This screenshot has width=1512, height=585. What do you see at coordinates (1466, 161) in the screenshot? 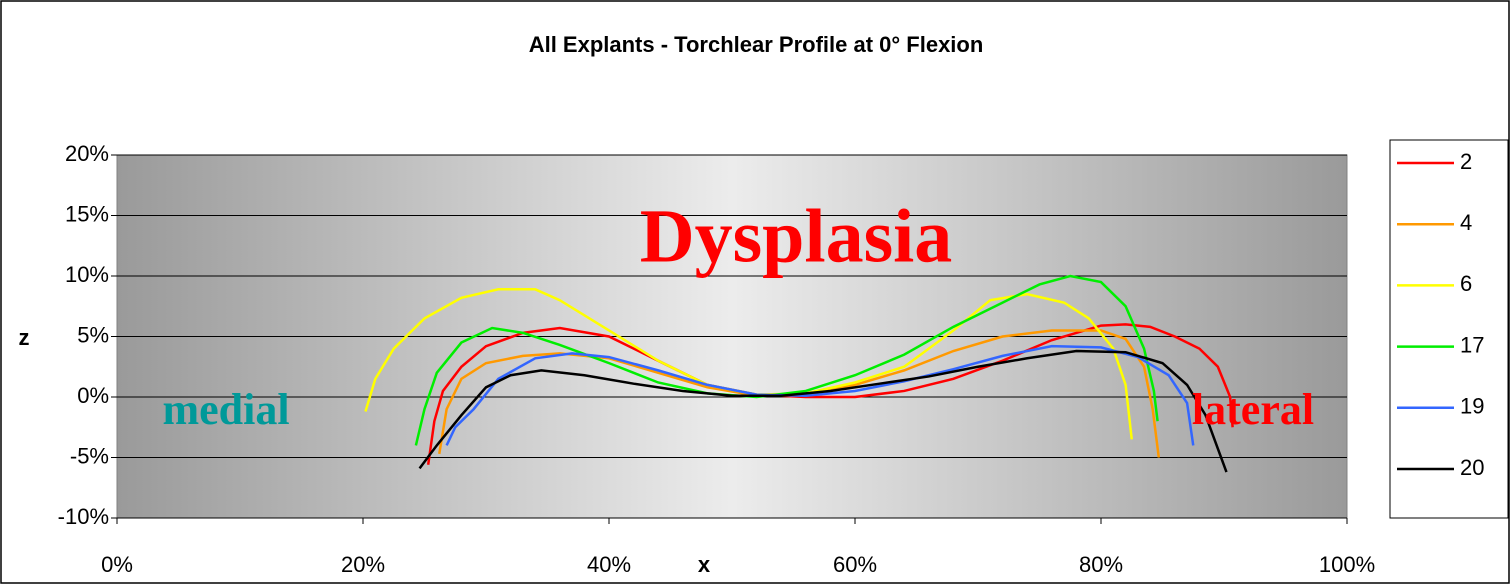
I see `legend-label: 2` at bounding box center [1466, 161].